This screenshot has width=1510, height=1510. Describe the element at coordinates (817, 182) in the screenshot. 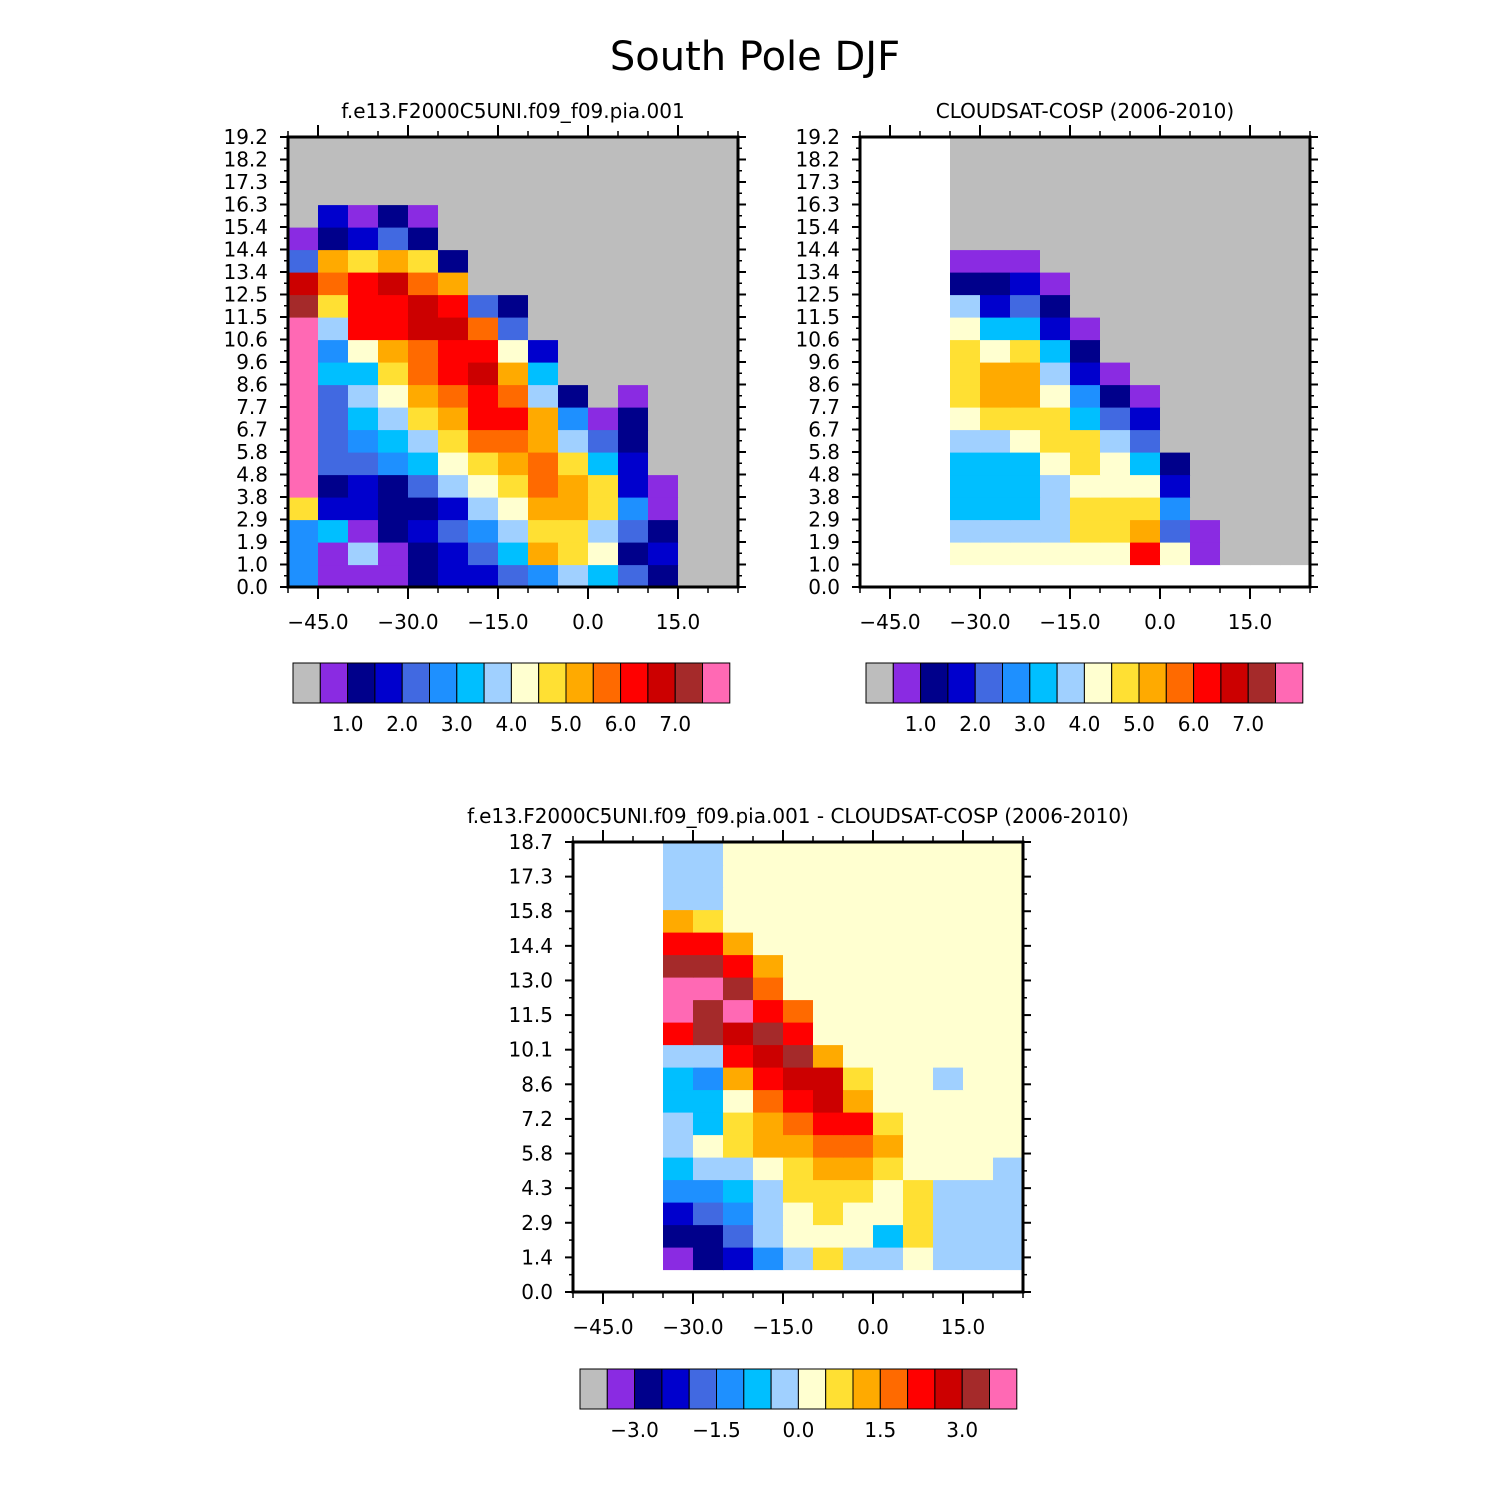

I see `obs-ytick-label: 17.3` at that location.